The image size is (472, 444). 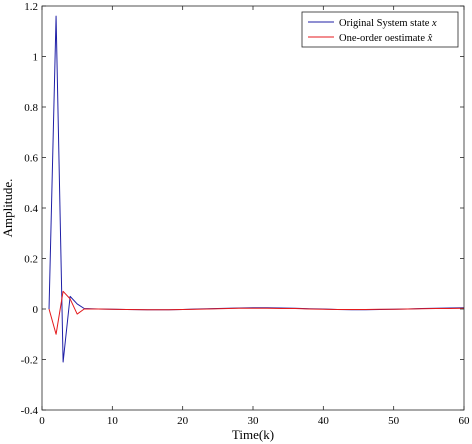 What do you see at coordinates (7, 208) in the screenshot?
I see `y-axis-label: Amplitude.` at bounding box center [7, 208].